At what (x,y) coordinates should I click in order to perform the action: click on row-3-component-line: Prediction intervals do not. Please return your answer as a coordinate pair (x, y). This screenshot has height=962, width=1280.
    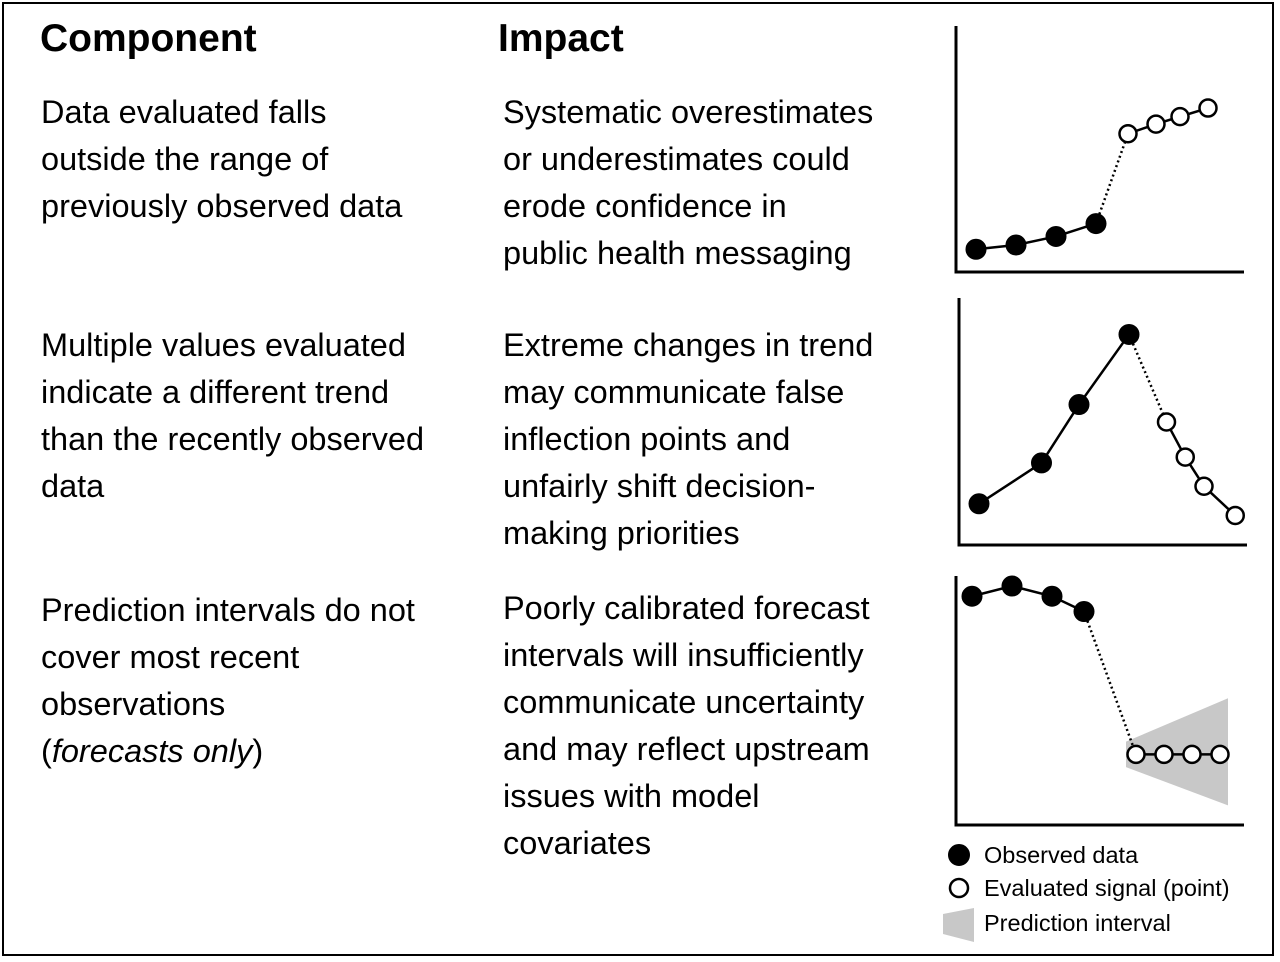
    Looking at the image, I should click on (228, 610).